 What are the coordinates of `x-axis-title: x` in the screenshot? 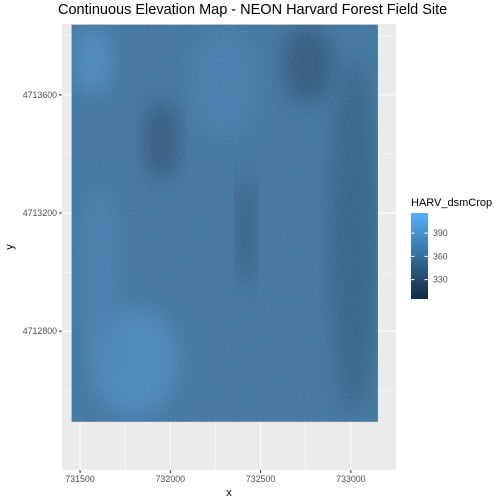 It's located at (229, 493).